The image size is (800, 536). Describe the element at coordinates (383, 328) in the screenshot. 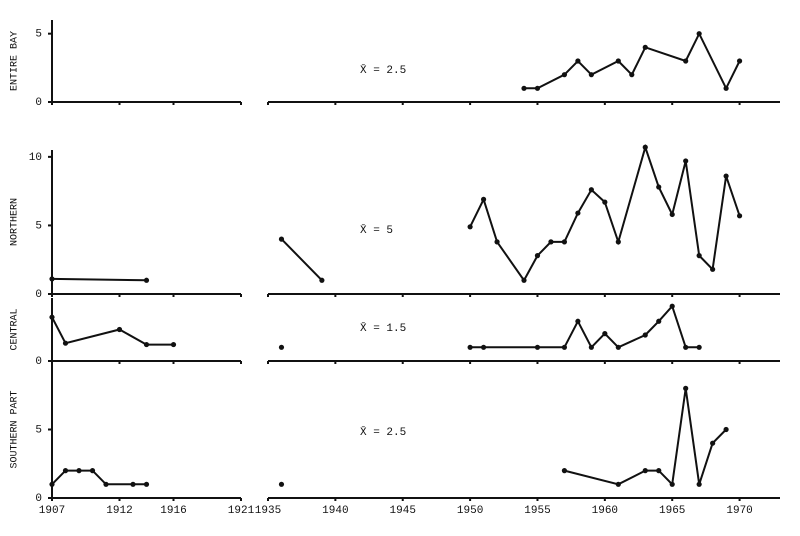

I see `annotation: X̄ = 1.5` at that location.